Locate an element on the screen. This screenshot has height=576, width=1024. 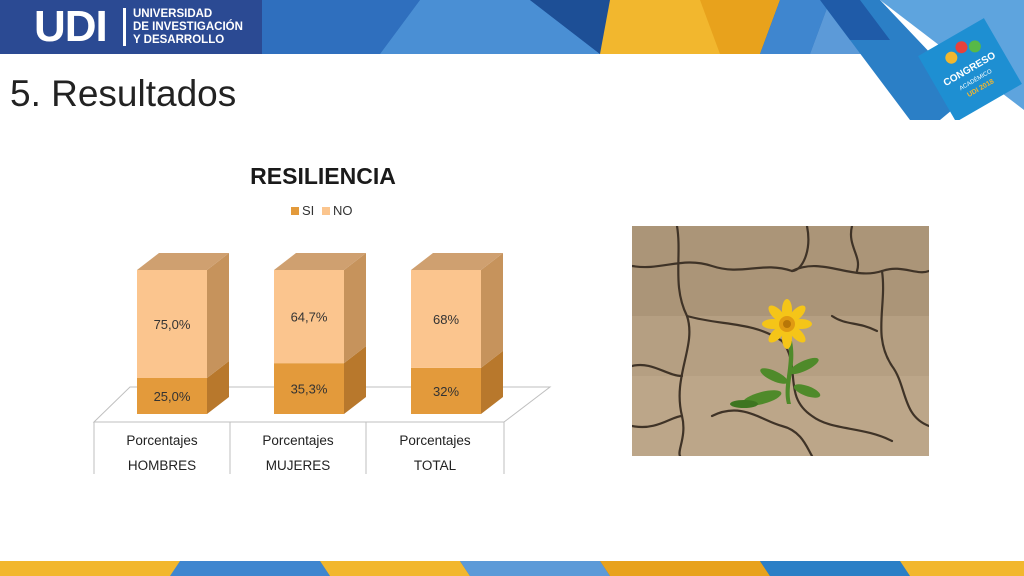
chart-legend: SI NO is located at coordinates (322, 210).